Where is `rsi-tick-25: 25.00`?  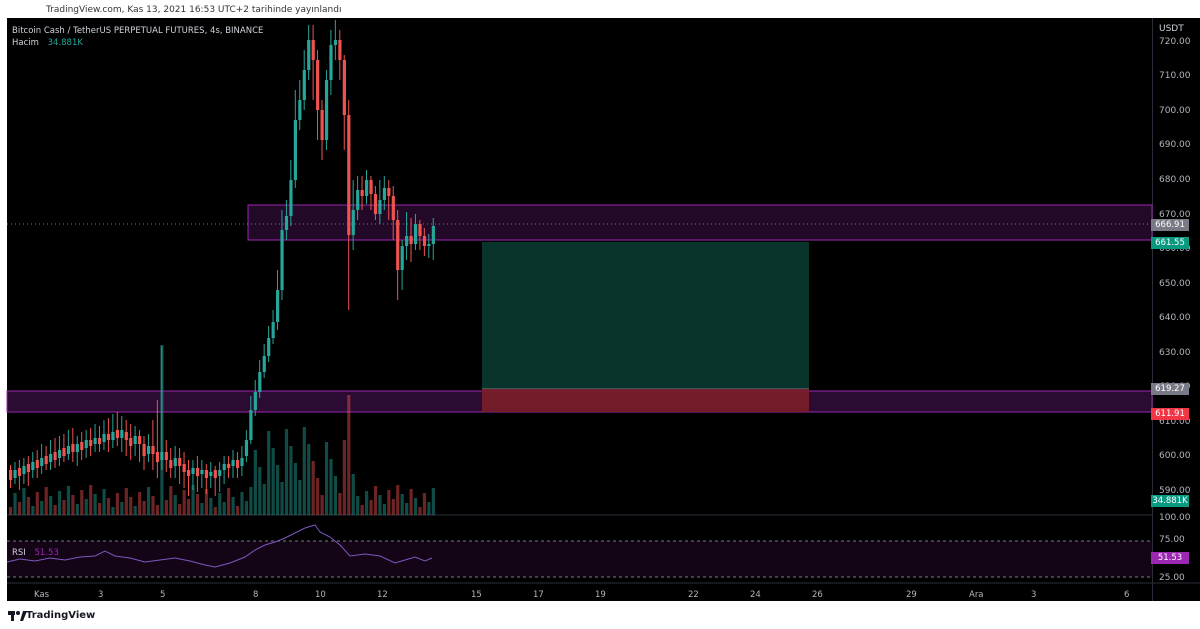
rsi-tick-25: 25.00 is located at coordinates (1172, 578).